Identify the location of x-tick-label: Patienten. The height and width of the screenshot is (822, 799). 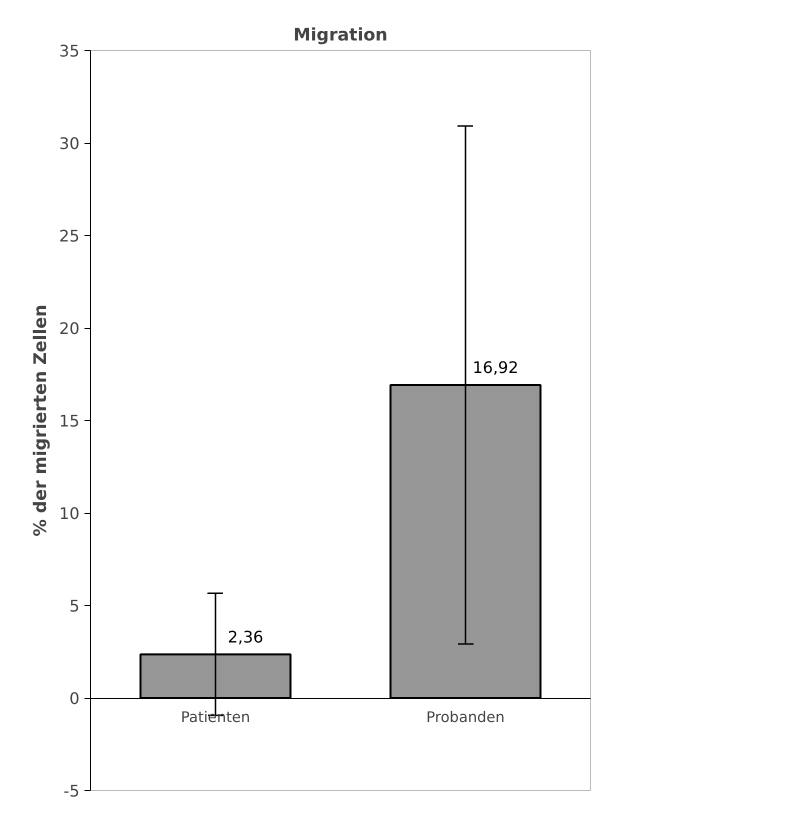
(215, 717).